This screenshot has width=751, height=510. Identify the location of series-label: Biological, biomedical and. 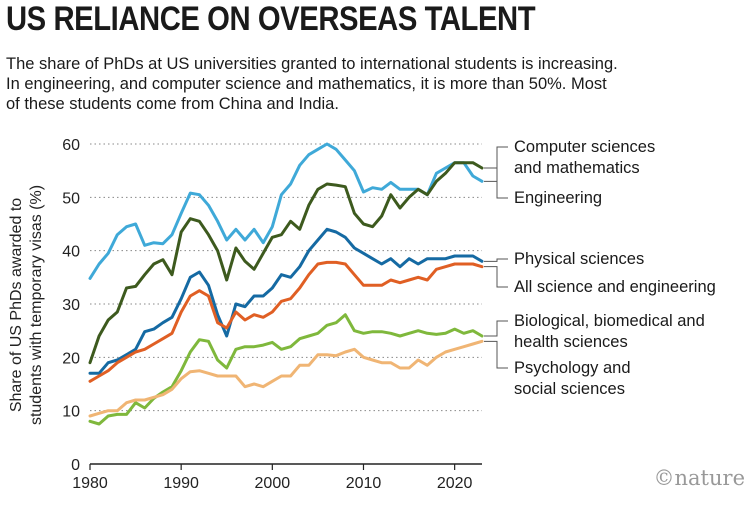
(609, 321).